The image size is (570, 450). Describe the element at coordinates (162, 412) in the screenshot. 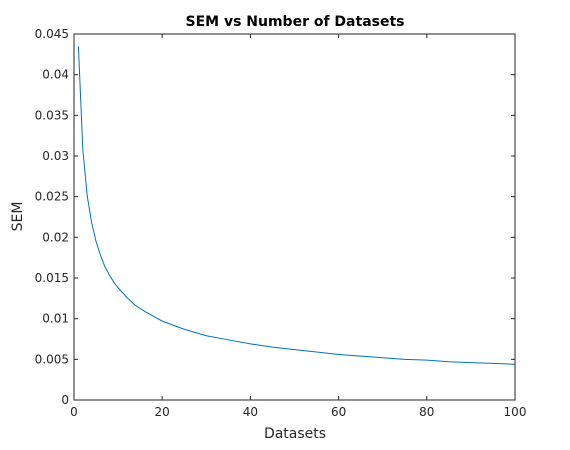

I see `x-tick-label: 20` at that location.